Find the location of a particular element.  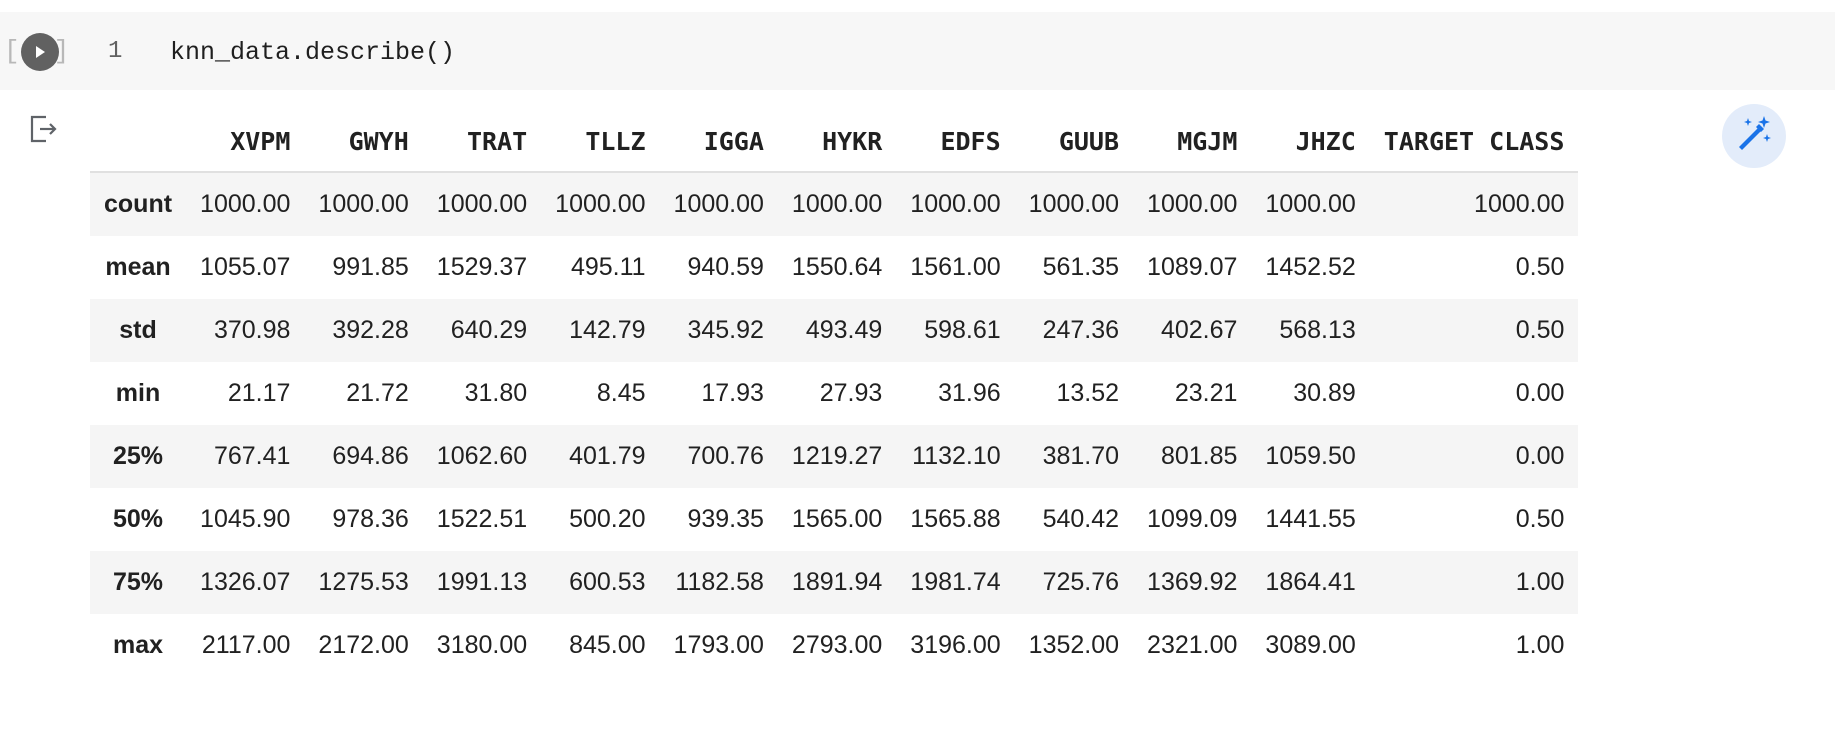

table-cell: 247.36 is located at coordinates (1081, 330).